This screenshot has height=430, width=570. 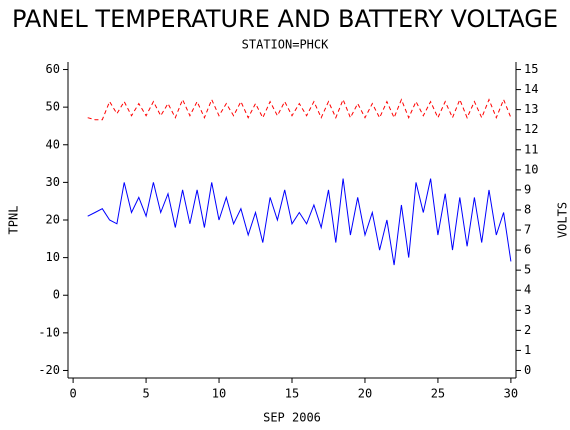 I want to click on x-tick-label: 30, so click(x=511, y=394).